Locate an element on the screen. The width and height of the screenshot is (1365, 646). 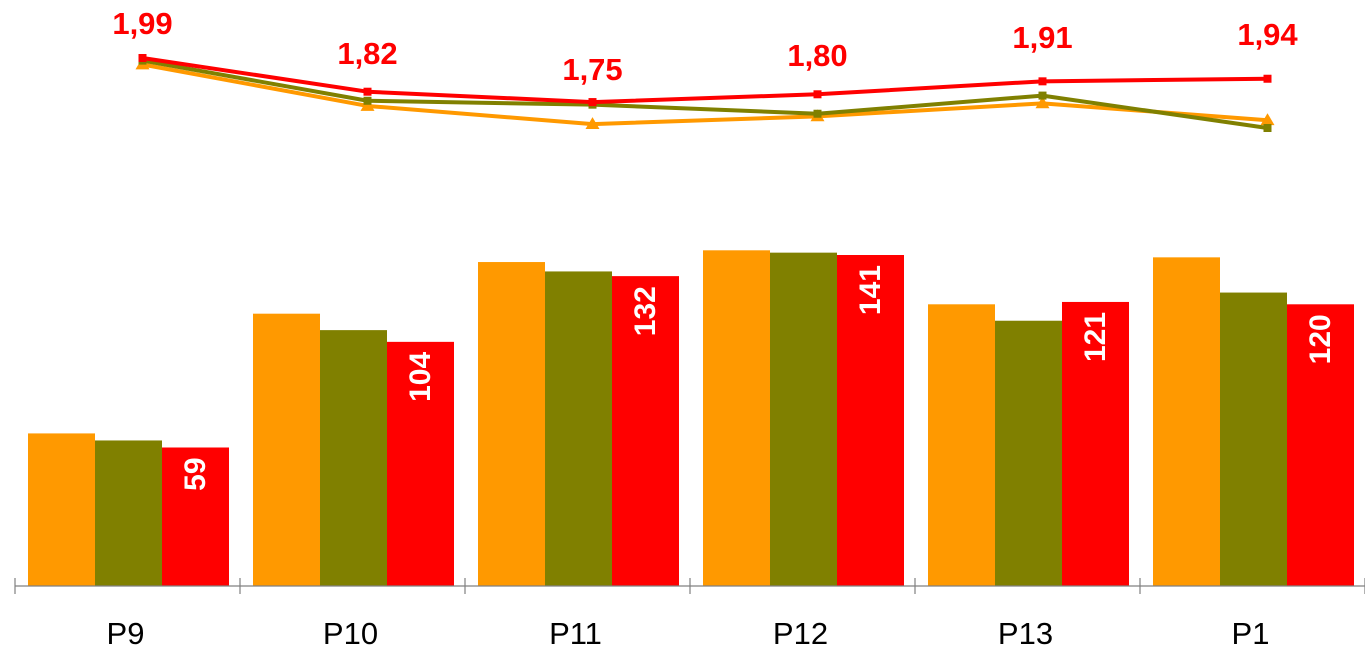
line-series-group is located at coordinates (705, 93).